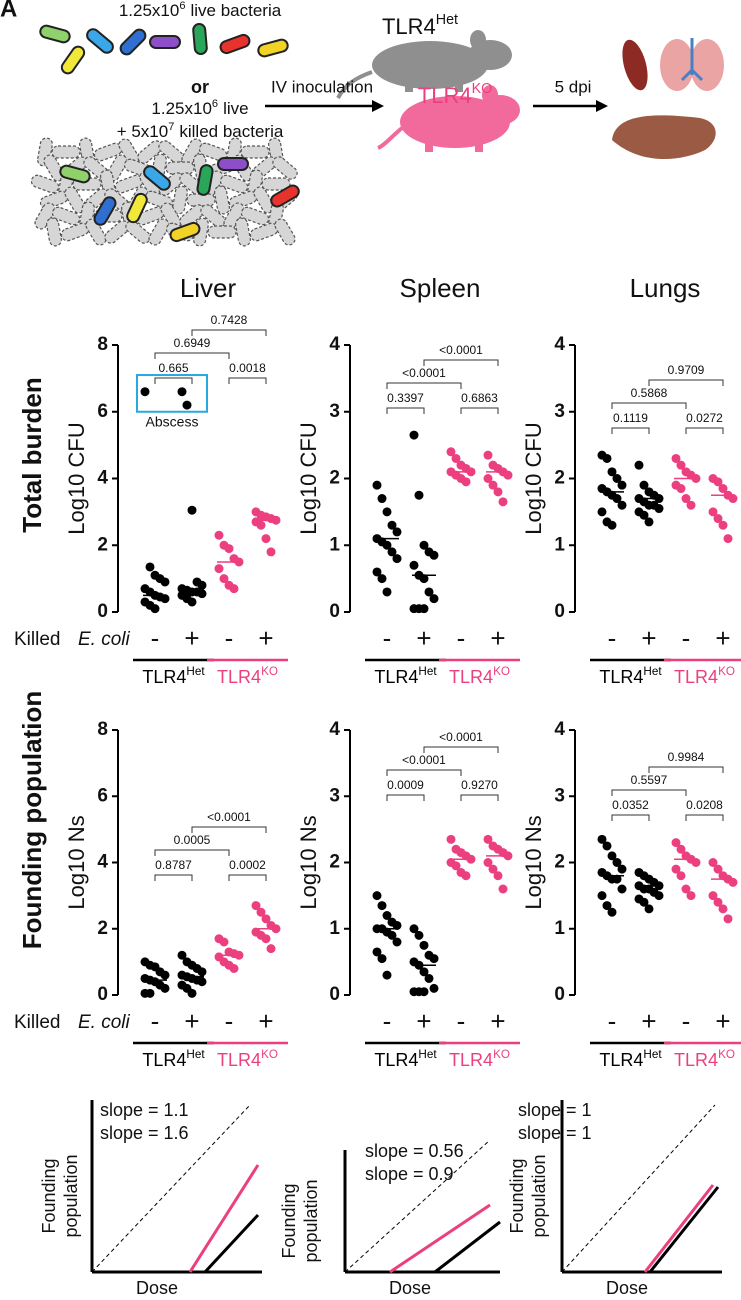 The width and height of the screenshot is (741, 1300). Describe the element at coordinates (405, 785) in the screenshot. I see `p-value: 0.0009` at that location.